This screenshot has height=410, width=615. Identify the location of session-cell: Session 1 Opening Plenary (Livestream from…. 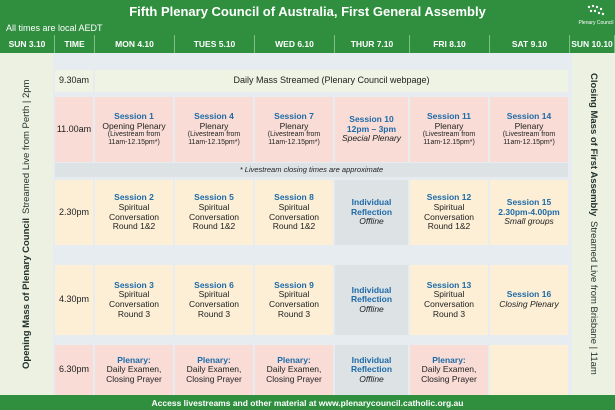
(135, 129).